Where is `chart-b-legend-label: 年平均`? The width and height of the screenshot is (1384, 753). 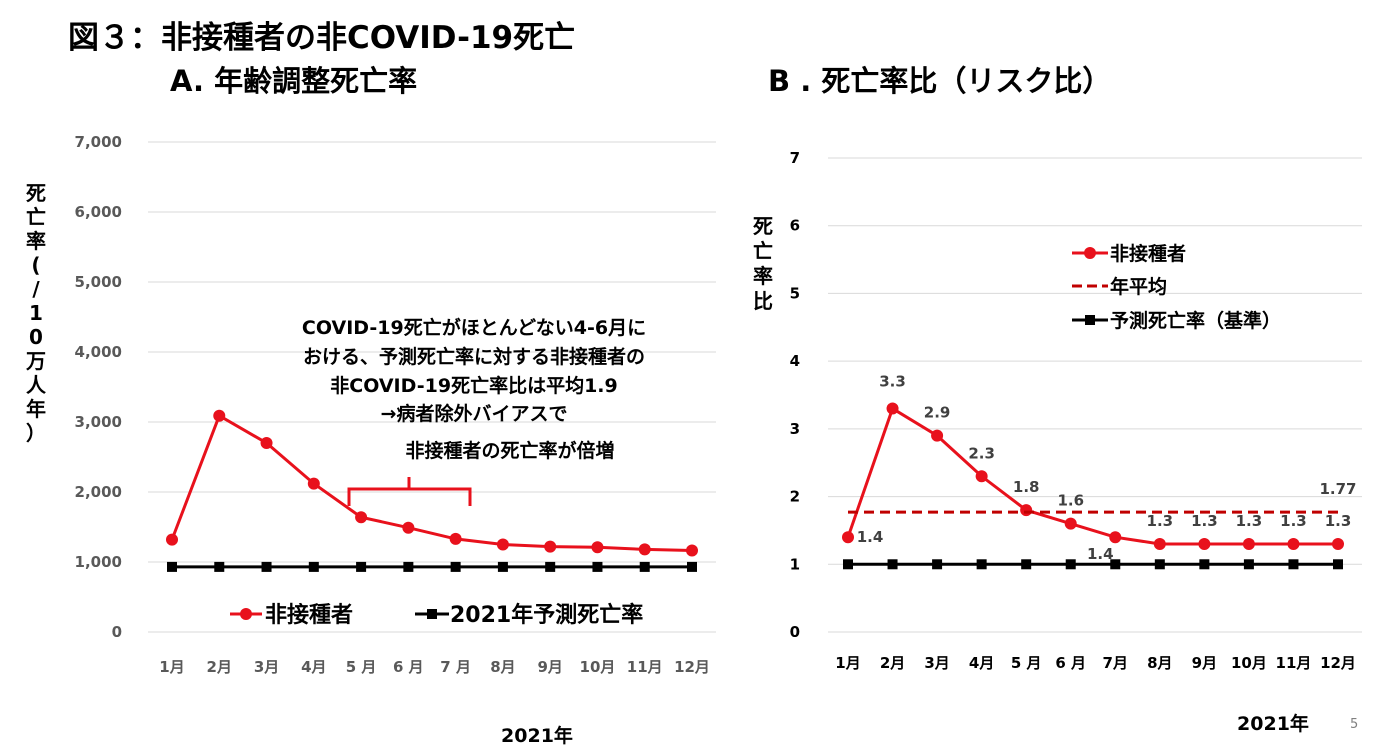
chart-b-legend-label: 年平均 is located at coordinates (1138, 286).